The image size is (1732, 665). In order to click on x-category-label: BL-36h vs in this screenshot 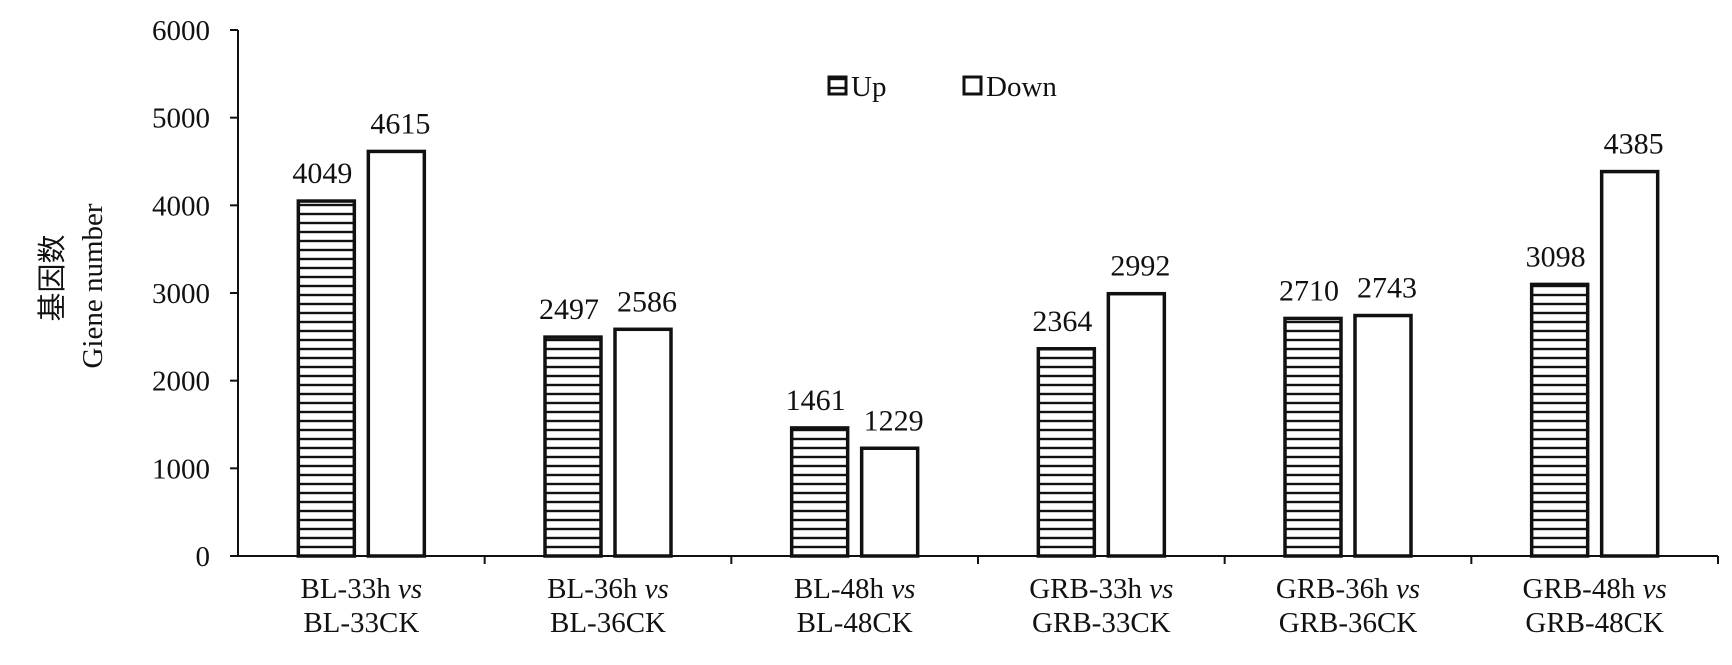, I will do `click(608, 589)`.